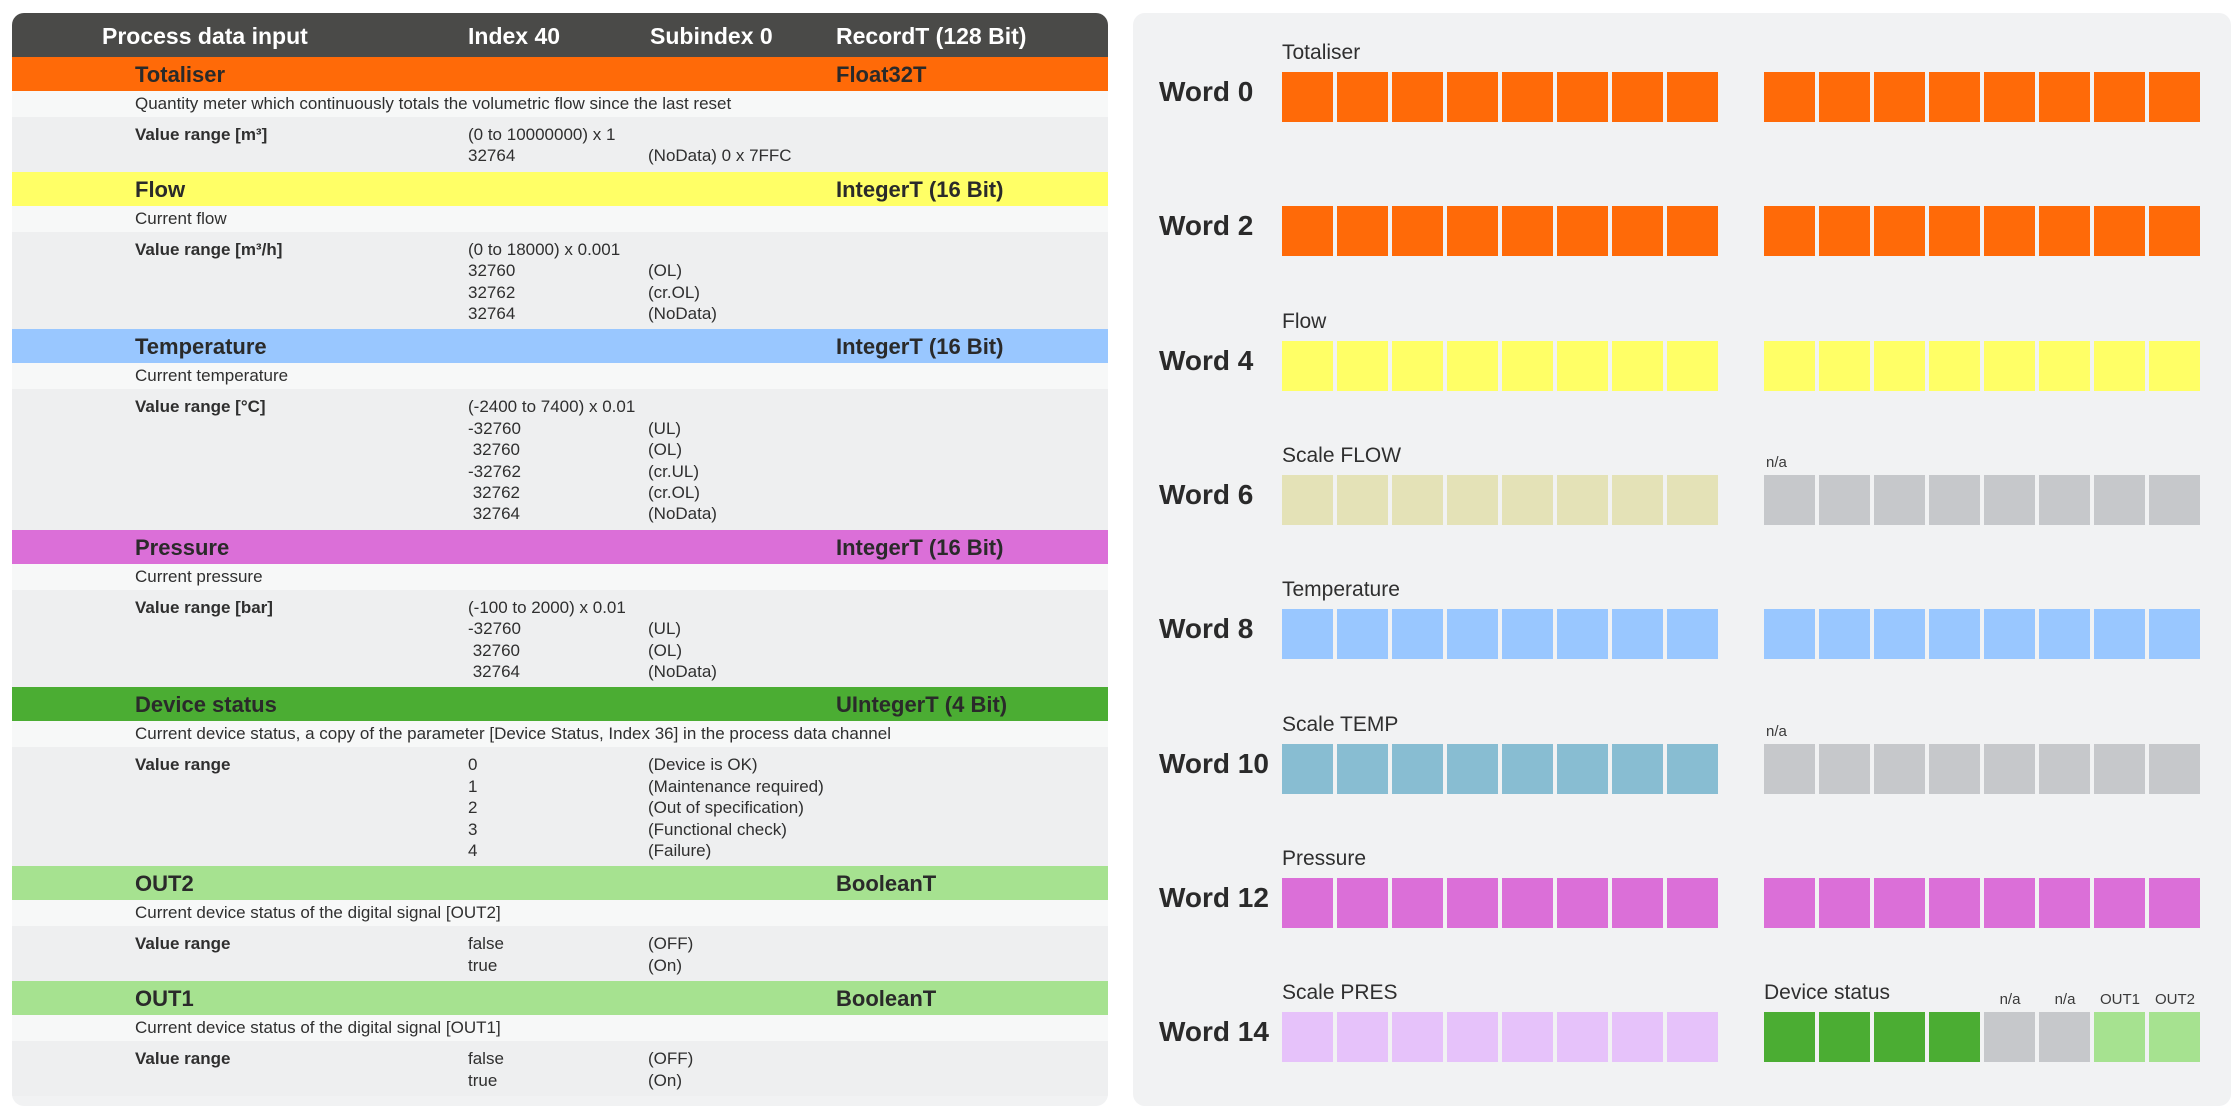 This screenshot has width=2240, height=1120. I want to click on value-code: -32762, so click(494, 471).